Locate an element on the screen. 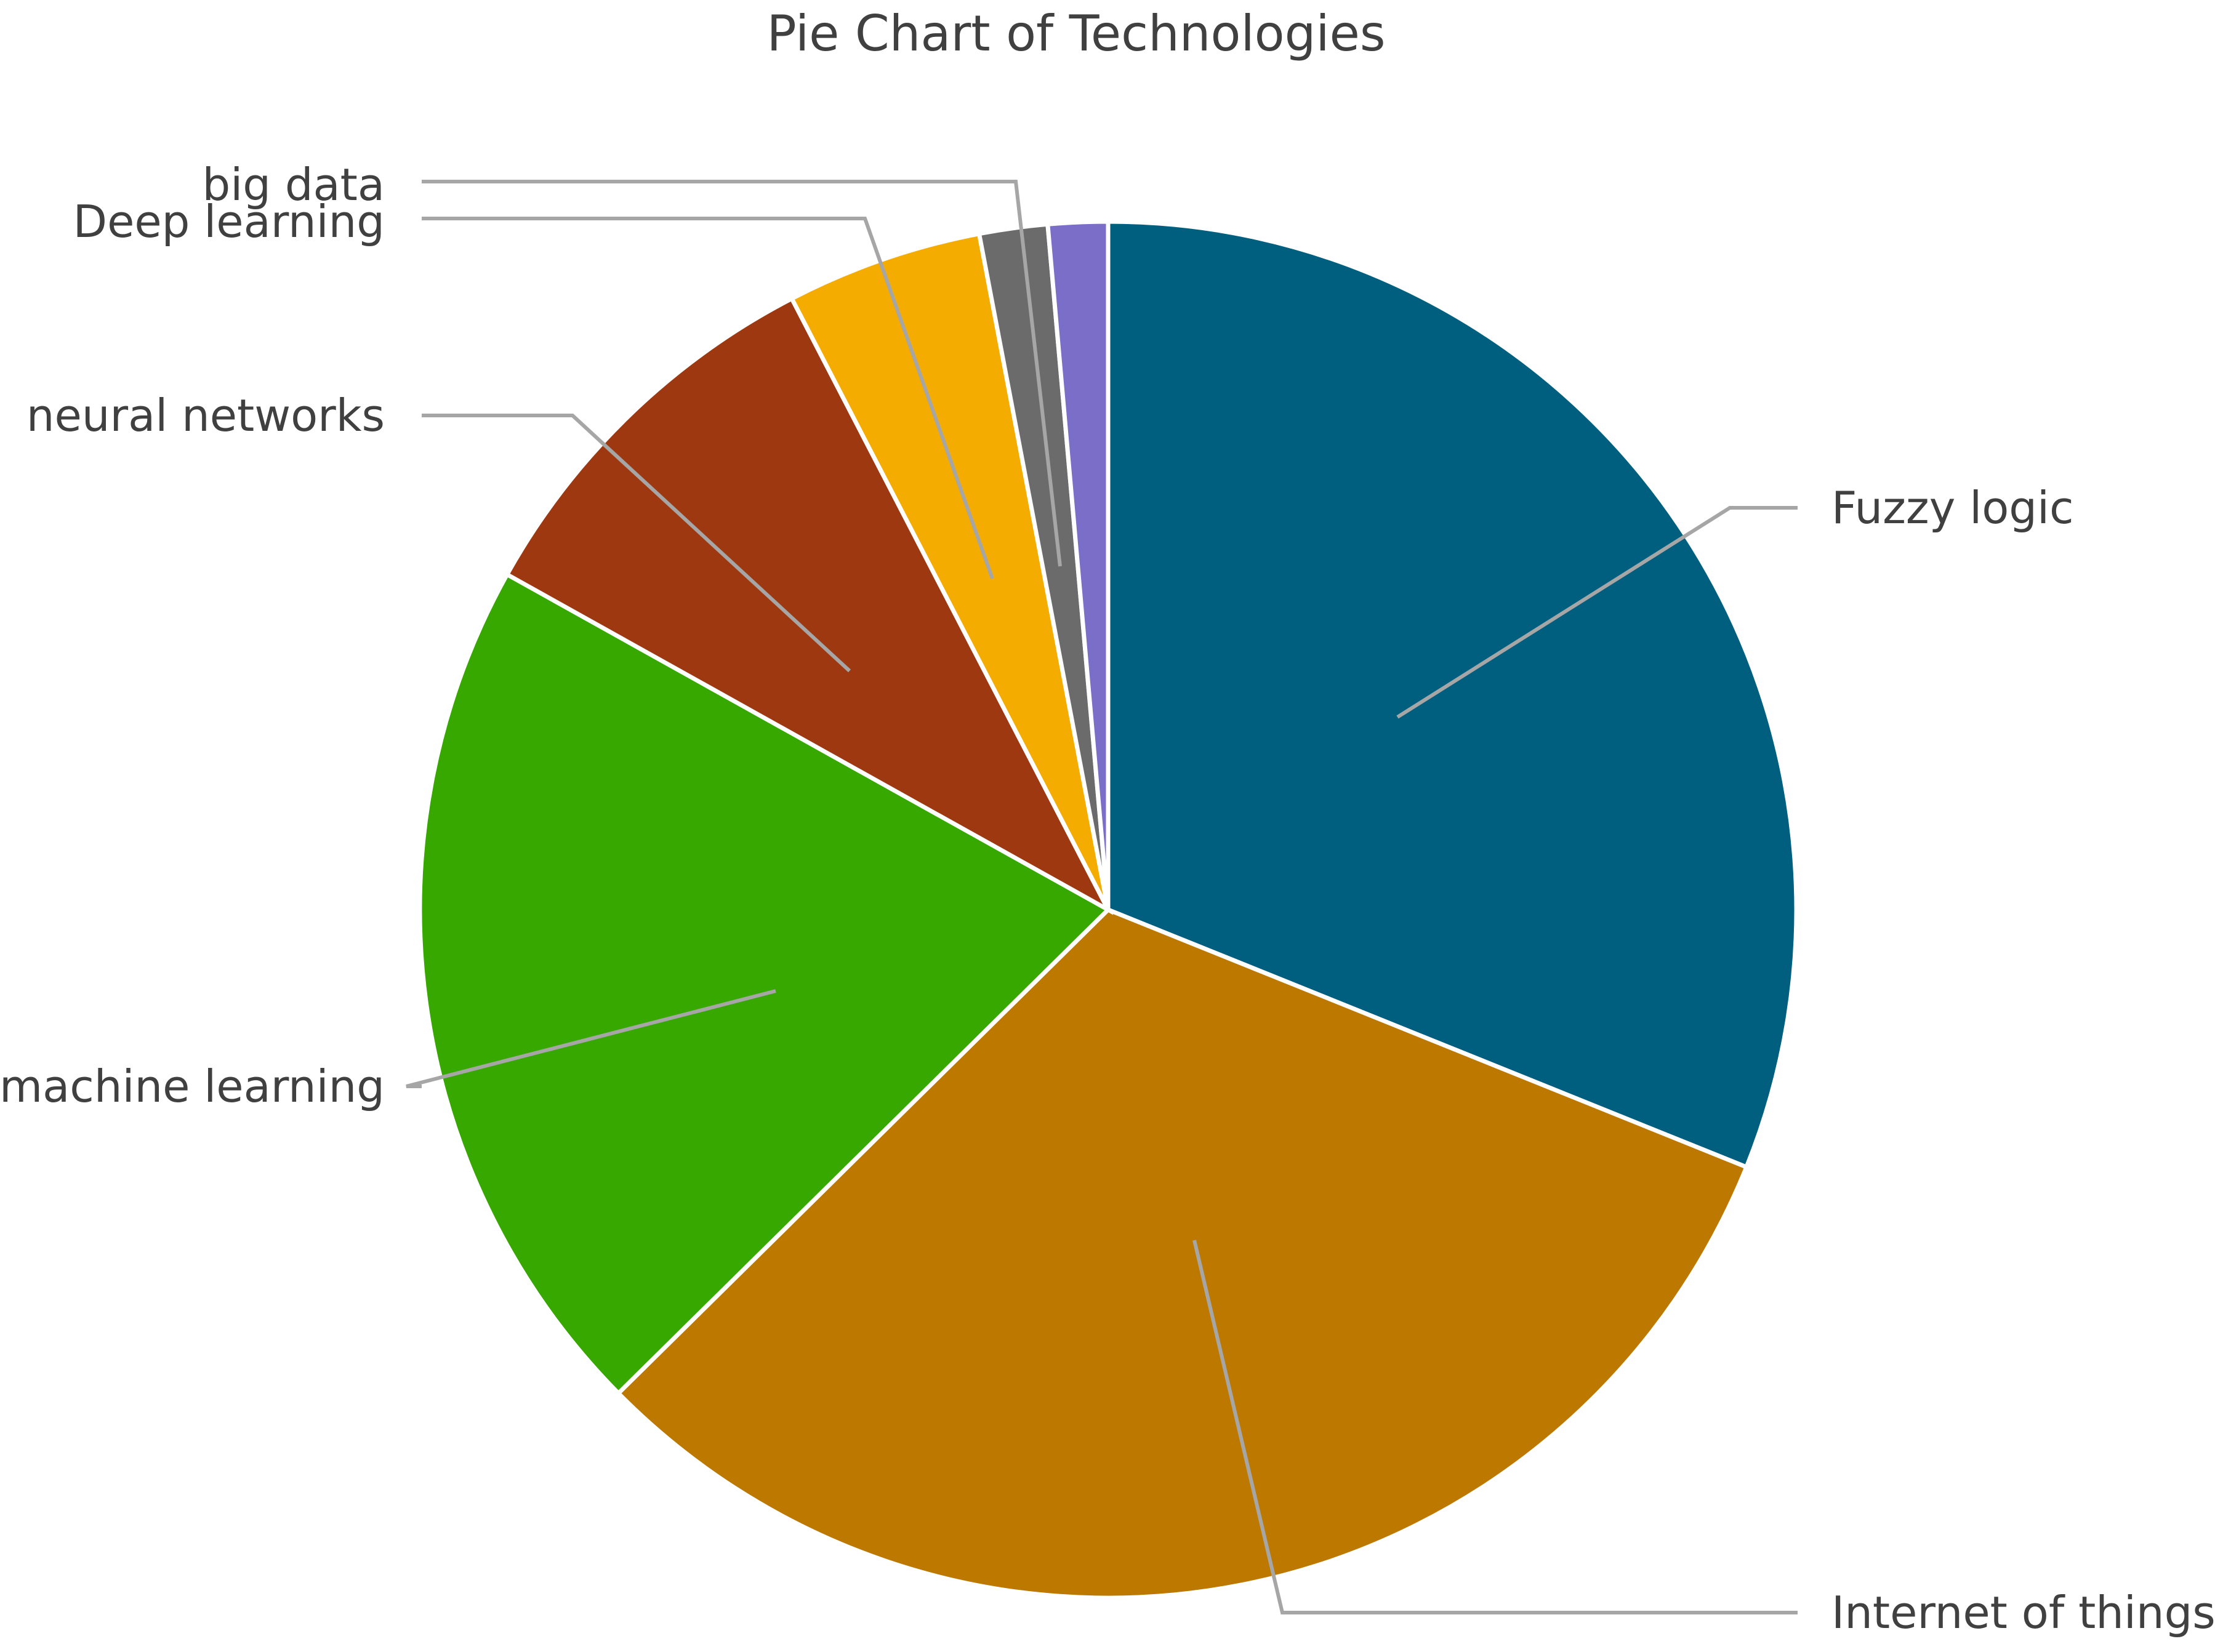 The width and height of the screenshot is (2215, 1652). slice-label-big-data: big data is located at coordinates (294, 185).